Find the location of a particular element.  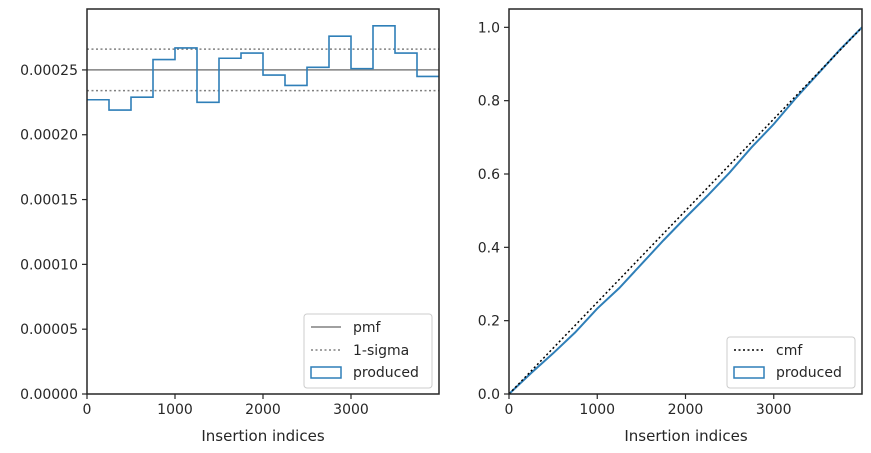

produced-histogram-step is located at coordinates (263, 68).